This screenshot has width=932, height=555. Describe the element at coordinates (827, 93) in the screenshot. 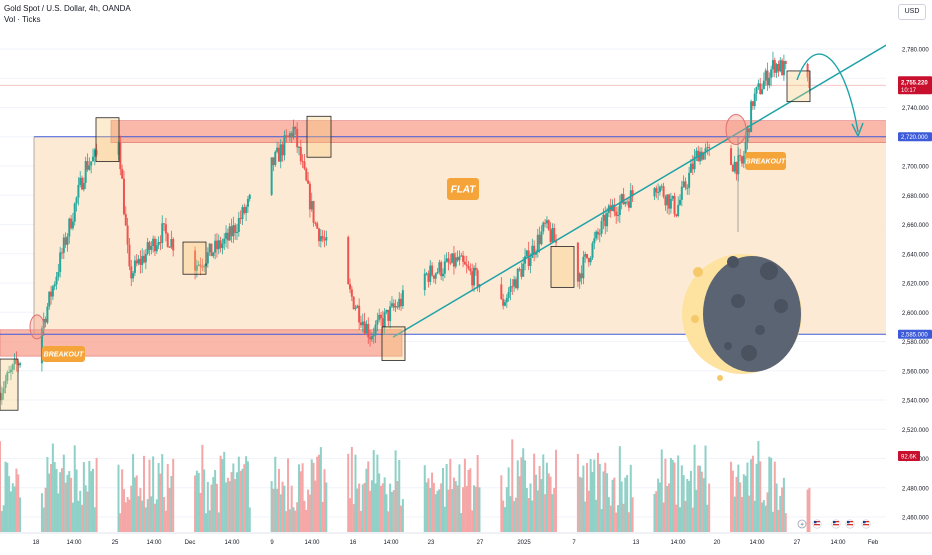

I see `projection-arc` at that location.